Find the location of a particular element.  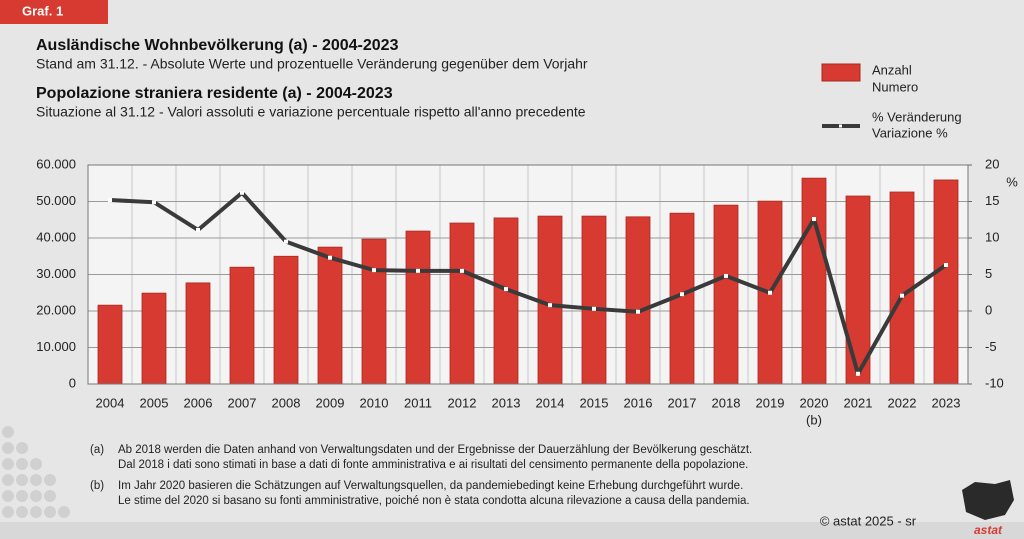

x-tick-label: 2007 is located at coordinates (242, 402).